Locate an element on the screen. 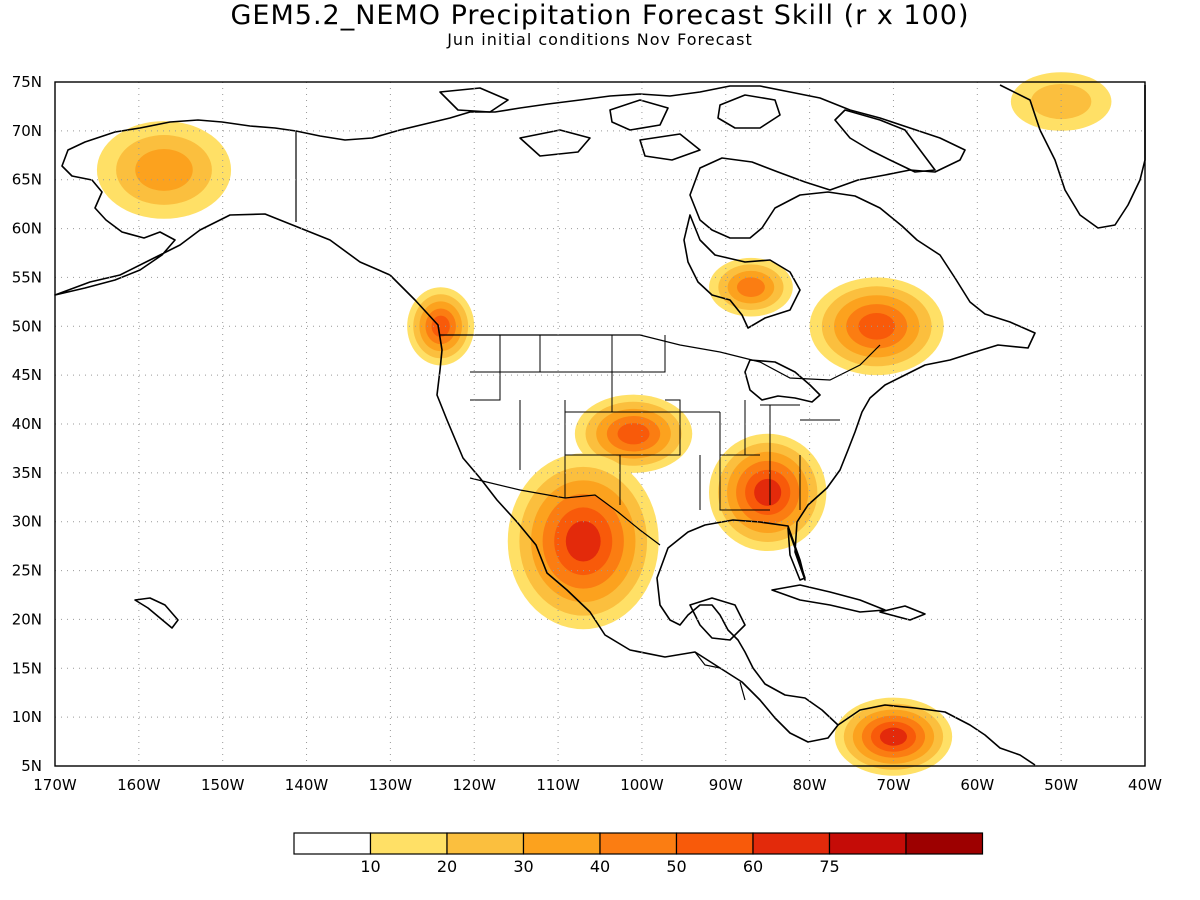 This screenshot has width=1200, height=900. greenland is located at coordinates (1072, 156).